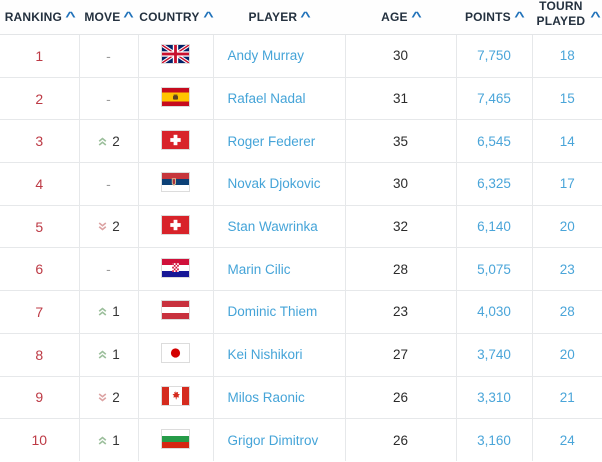  I want to click on table-row: 7 1 Dominic Thiem 23 4,030 28, so click(301, 312).